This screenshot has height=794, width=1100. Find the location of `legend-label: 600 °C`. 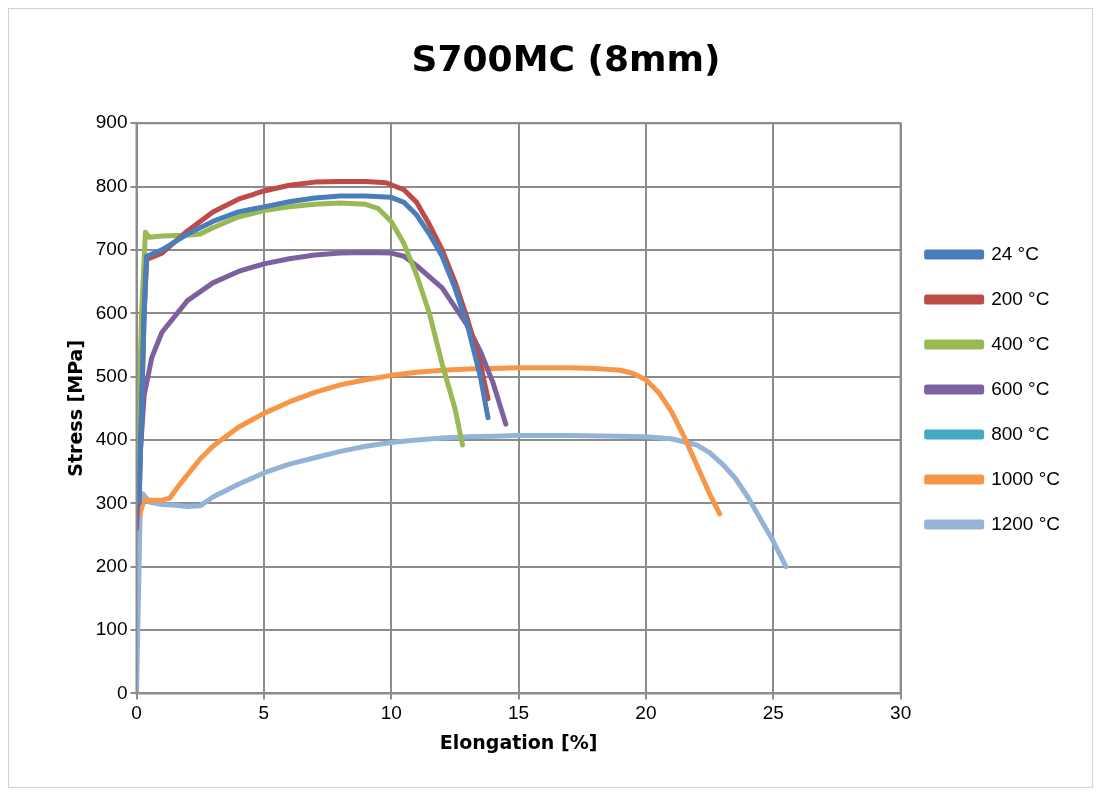

legend-label: 600 °C is located at coordinates (1020, 388).